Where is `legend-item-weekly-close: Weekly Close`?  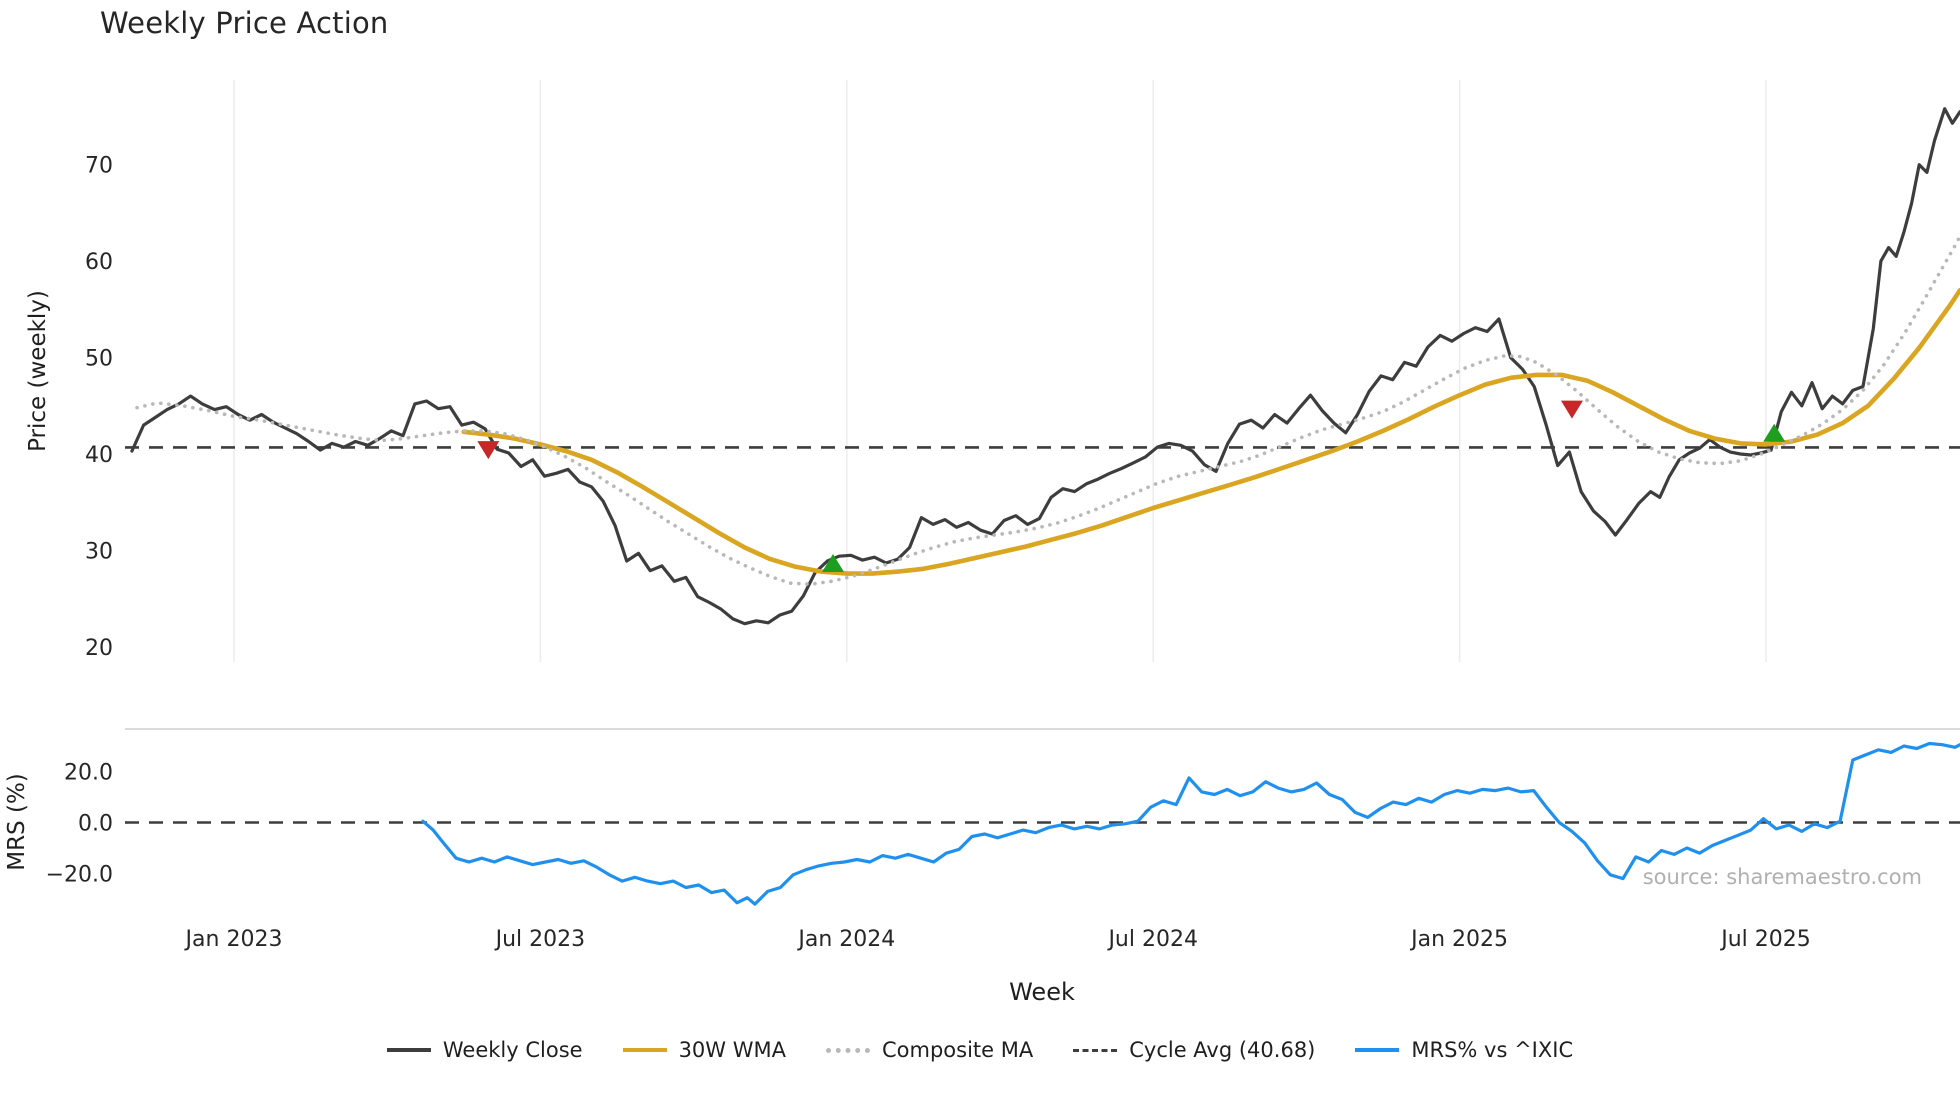 legend-item-weekly-close: Weekly Close is located at coordinates (484, 1050).